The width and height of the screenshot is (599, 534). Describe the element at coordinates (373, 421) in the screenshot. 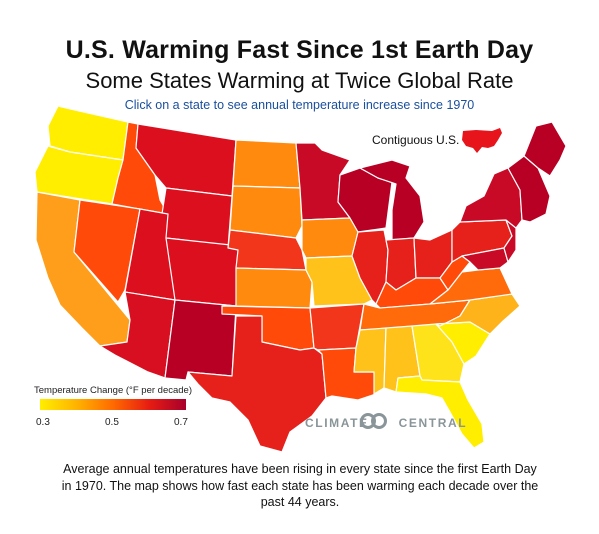

I see `climate-central-logo-icon` at that location.